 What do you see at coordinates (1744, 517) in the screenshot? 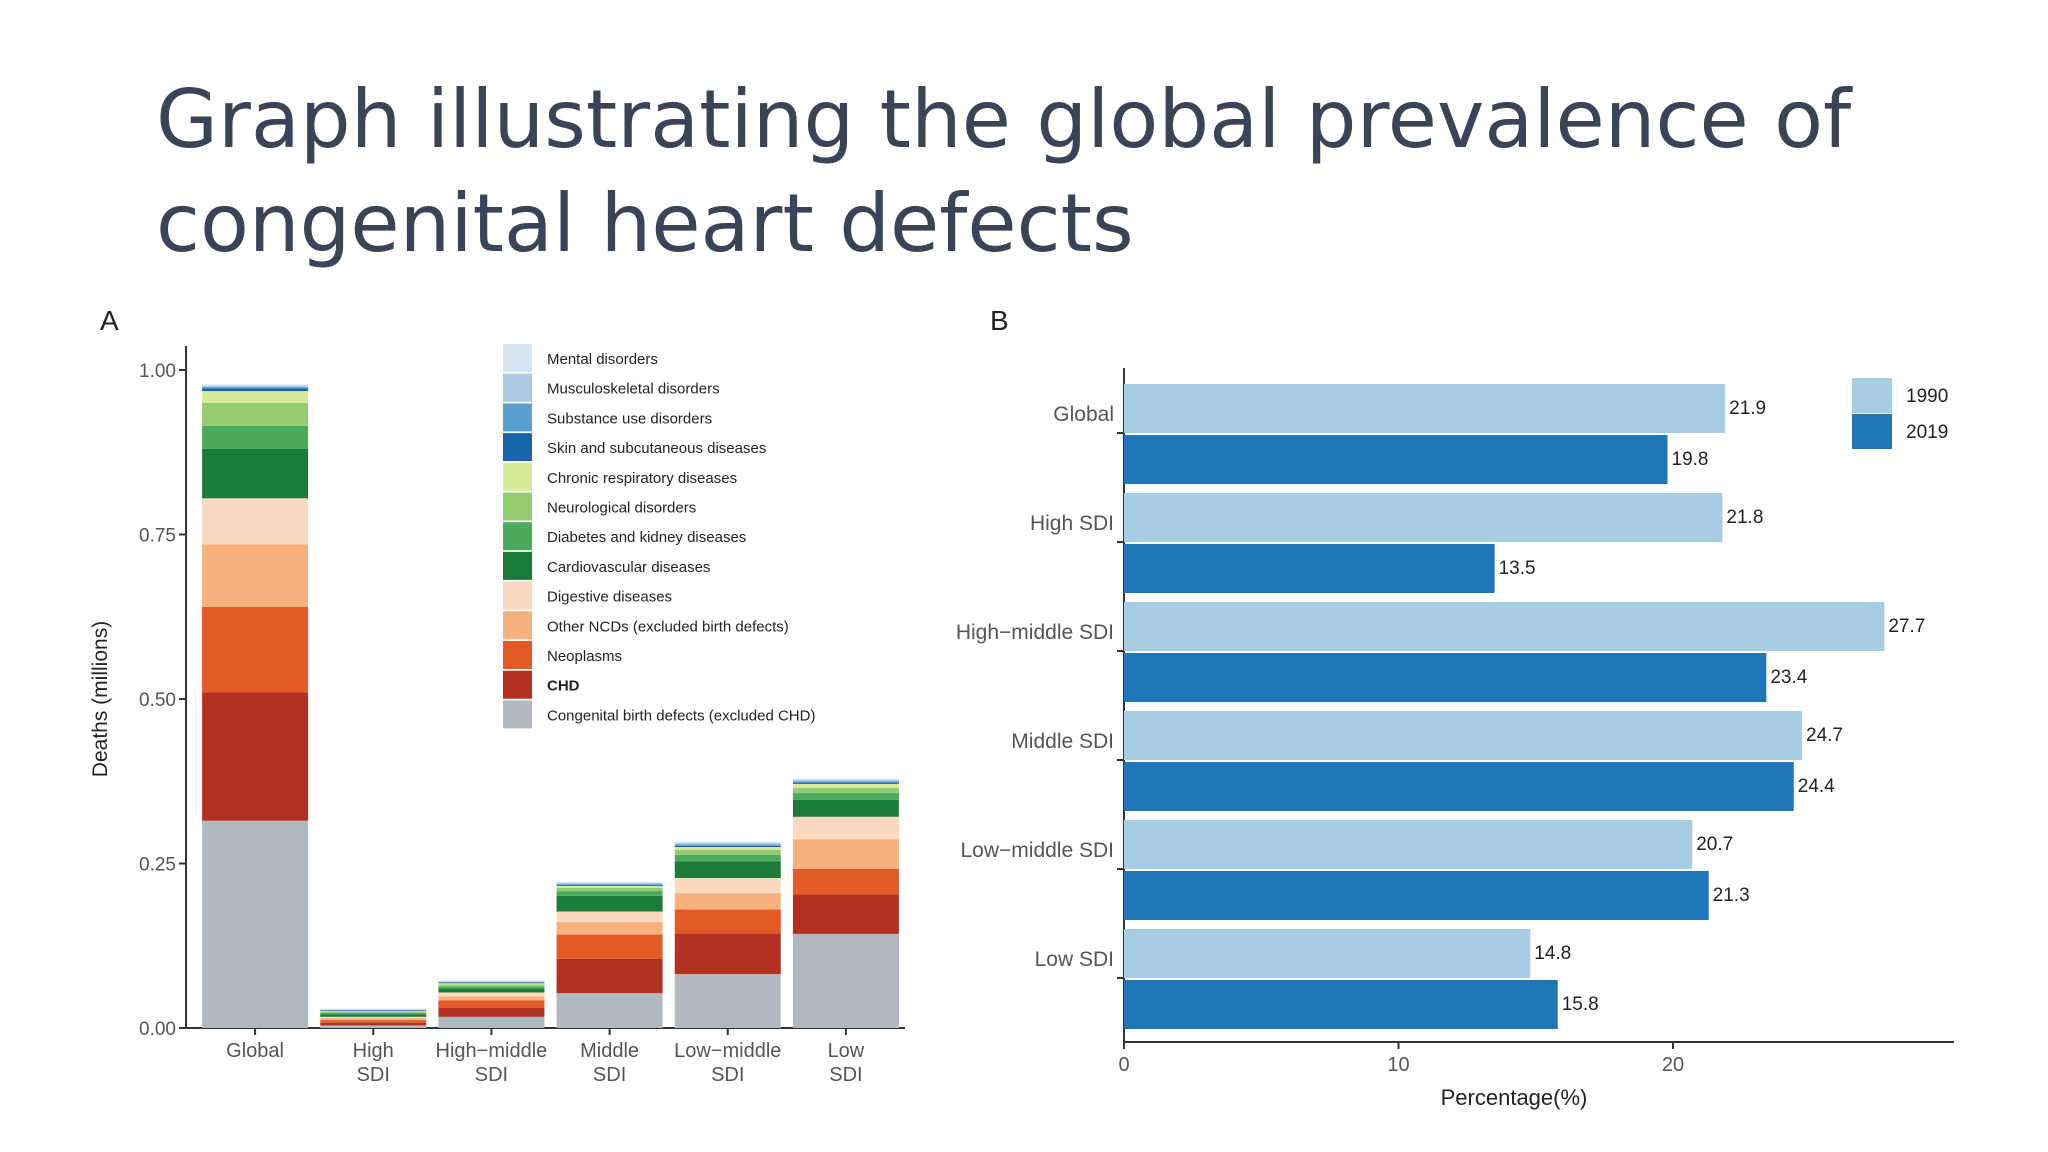
I see `panel-b-data-label: 21.8` at bounding box center [1744, 517].